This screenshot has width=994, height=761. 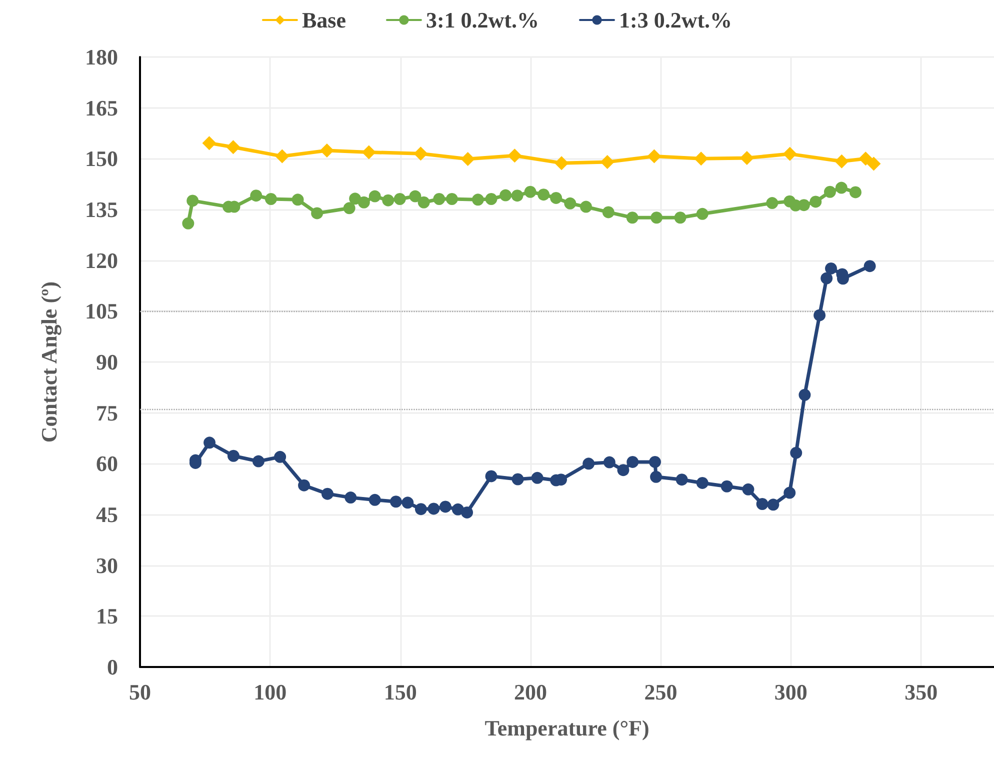 I want to click on y-tick-label: 180, so click(x=101, y=57).